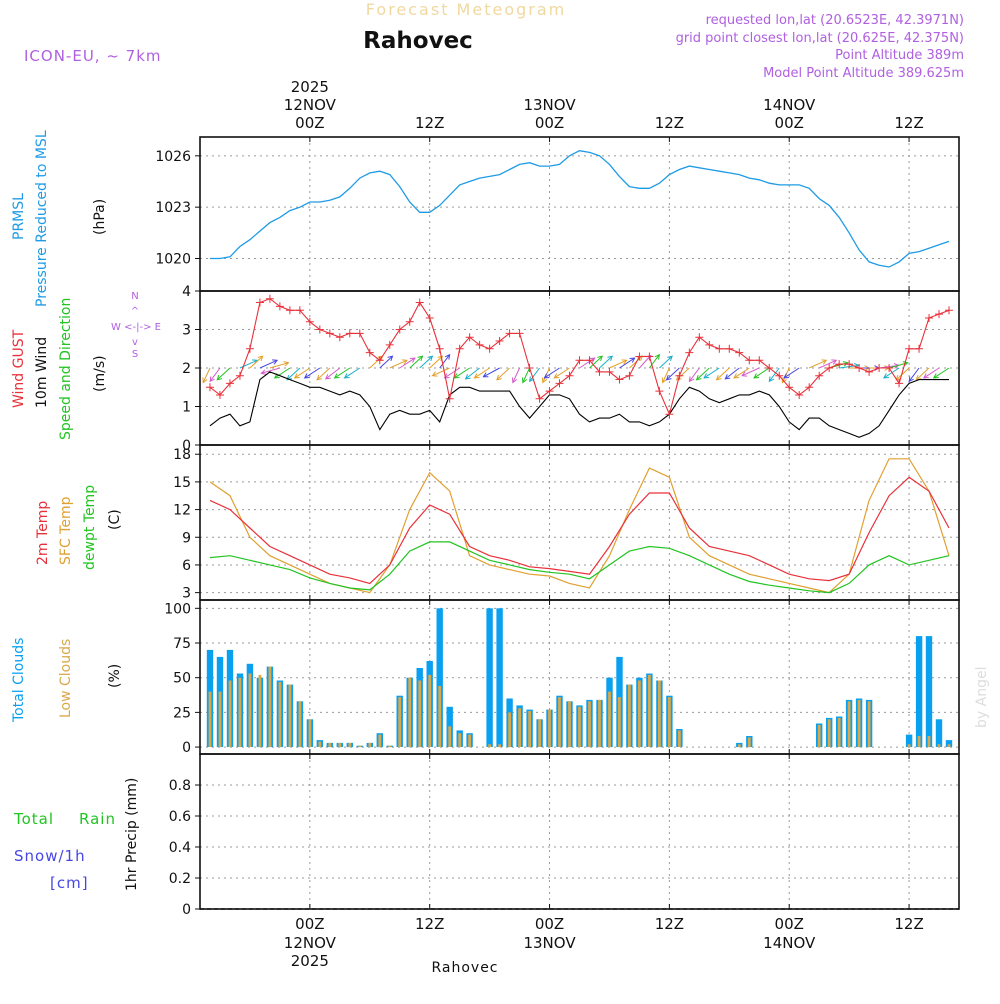  What do you see at coordinates (79, 527) in the screenshot?
I see `temperature-panel-label: 2m Temp SFC Temp dewpt Temp (C)` at bounding box center [79, 527].